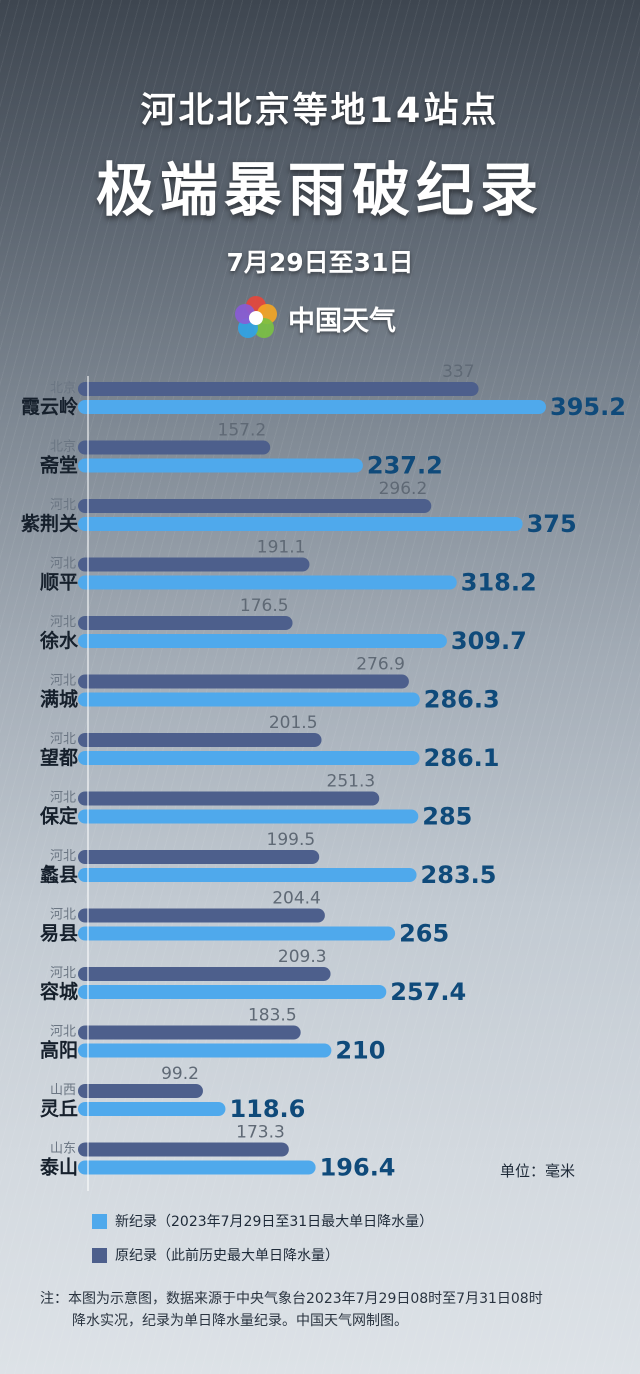 The height and width of the screenshot is (1374, 640). What do you see at coordinates (499, 583) in the screenshot?
I see `data-label-new: 318.2` at bounding box center [499, 583].